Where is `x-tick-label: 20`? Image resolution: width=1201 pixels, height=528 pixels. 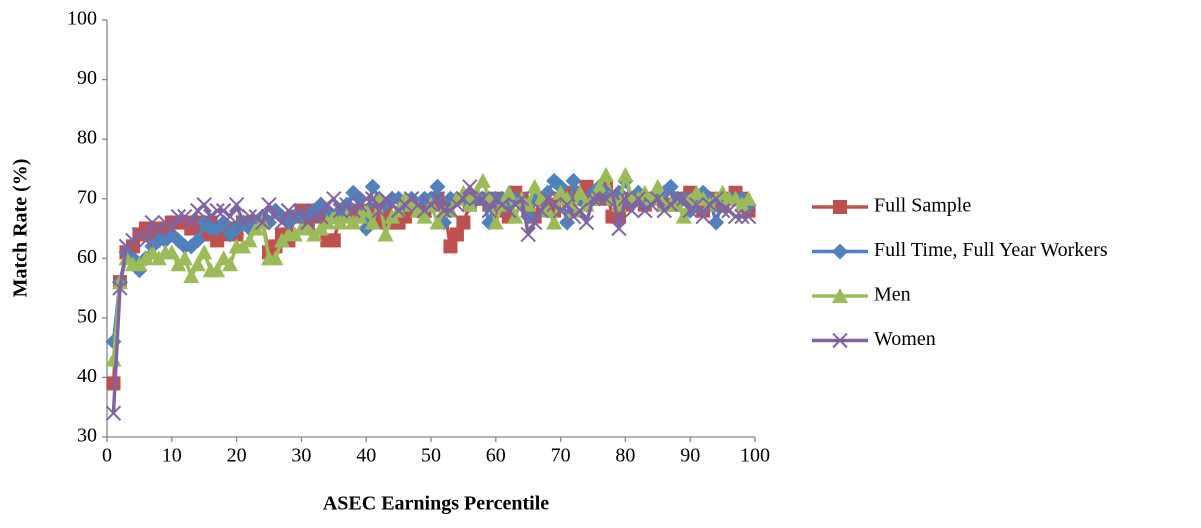 x-tick-label: 20 is located at coordinates (237, 456).